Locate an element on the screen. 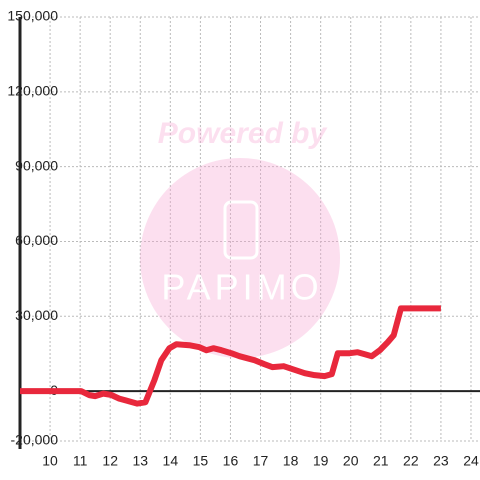 The width and height of the screenshot is (480, 480). watermark-phone is located at coordinates (241, 230).